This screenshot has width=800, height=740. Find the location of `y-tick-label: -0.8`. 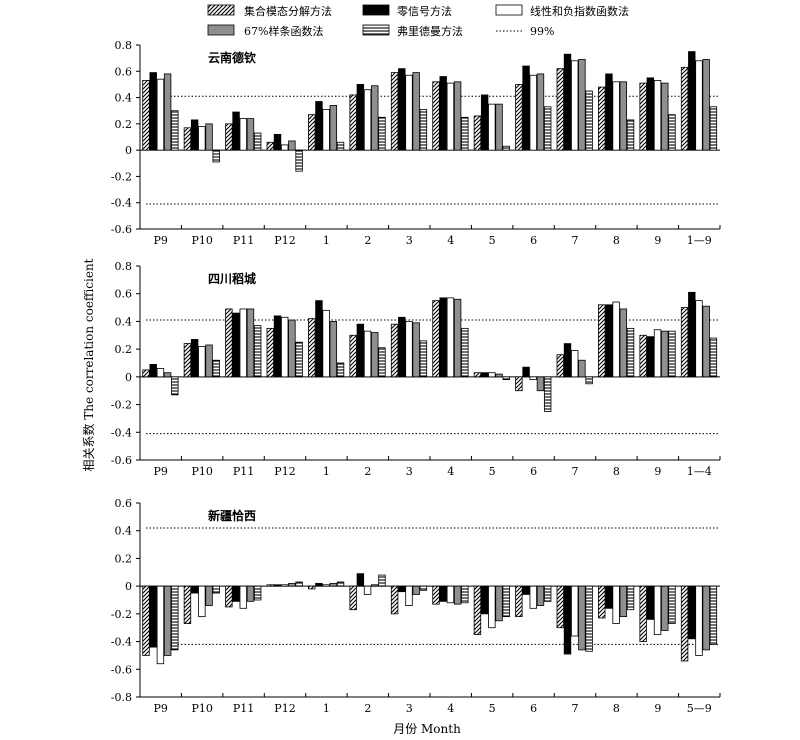

y-tick-label: -0.8 is located at coordinates (121, 697).